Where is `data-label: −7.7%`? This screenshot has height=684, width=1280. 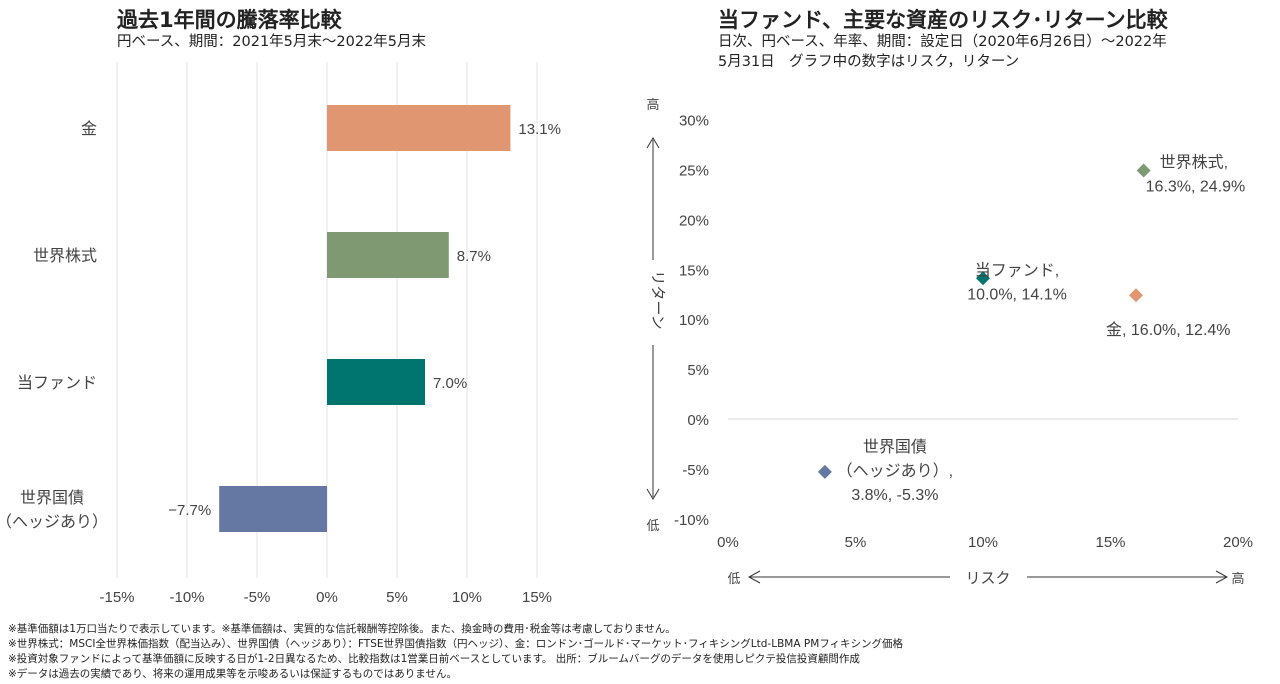 data-label: −7.7% is located at coordinates (189, 510).